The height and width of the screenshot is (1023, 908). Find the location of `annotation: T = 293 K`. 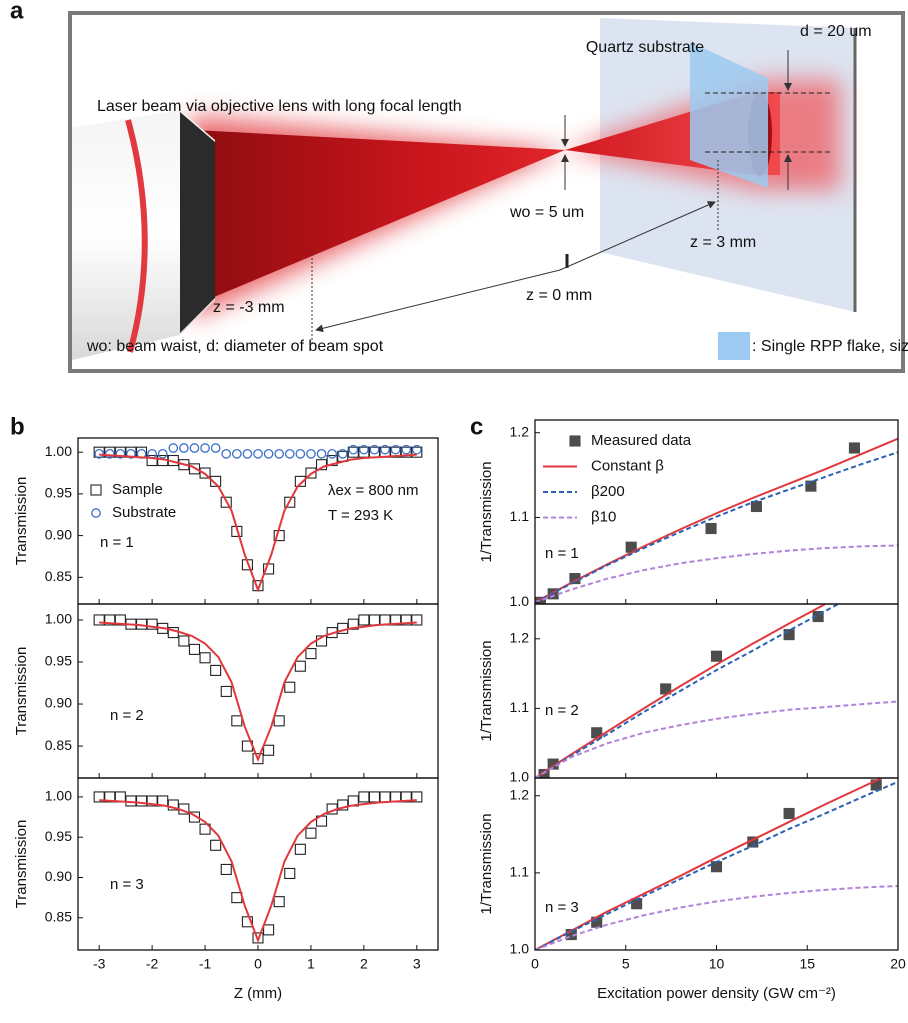

annotation: T = 293 K is located at coordinates (360, 515).